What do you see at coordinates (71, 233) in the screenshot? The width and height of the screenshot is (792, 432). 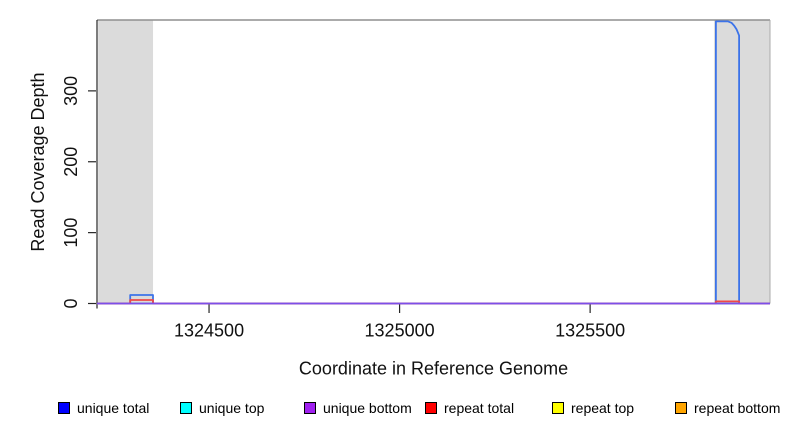 I see `y-tick-label: 100` at bounding box center [71, 233].